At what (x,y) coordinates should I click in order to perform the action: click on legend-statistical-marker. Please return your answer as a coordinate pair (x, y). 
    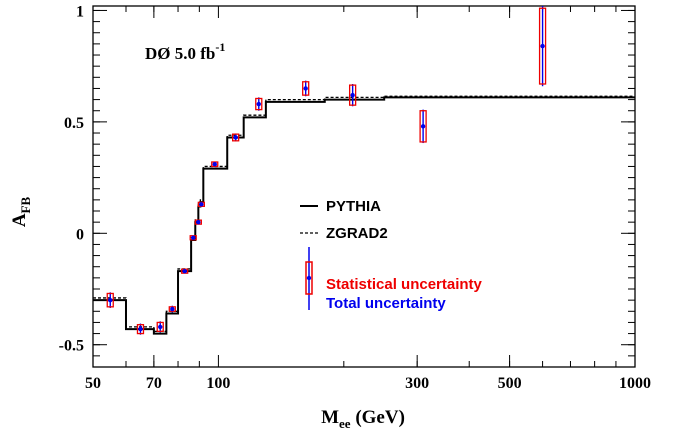
    Looking at the image, I should click on (309, 278).